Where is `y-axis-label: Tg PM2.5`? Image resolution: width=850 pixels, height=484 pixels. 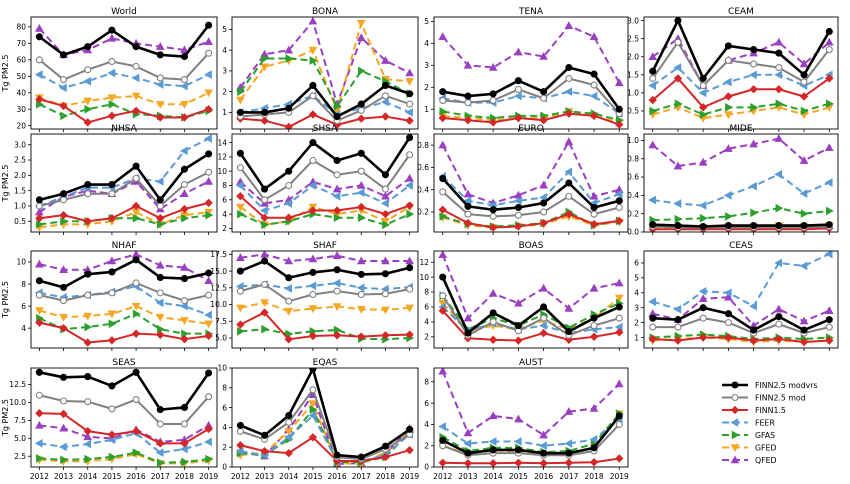 y-axis-label: Tg PM2.5 is located at coordinates (5, 300).